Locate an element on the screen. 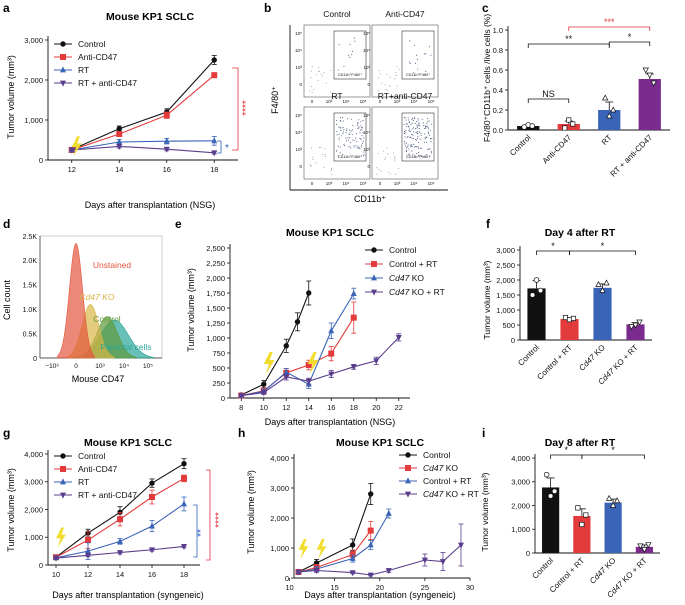 The height and width of the screenshot is (605, 685). ylabel-c-text: F4/80⁺CD11b⁺ cells /live cells (%) is located at coordinates (487, 78).